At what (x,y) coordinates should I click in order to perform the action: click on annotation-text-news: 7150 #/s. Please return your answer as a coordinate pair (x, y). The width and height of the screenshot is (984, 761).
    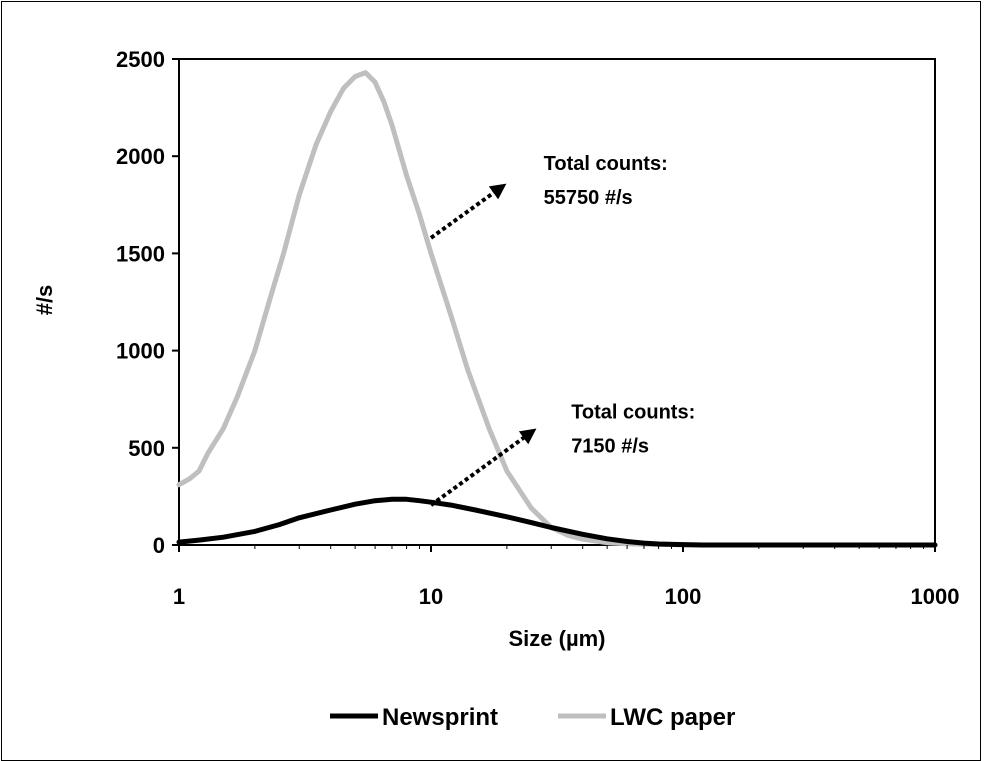
    Looking at the image, I should click on (610, 447).